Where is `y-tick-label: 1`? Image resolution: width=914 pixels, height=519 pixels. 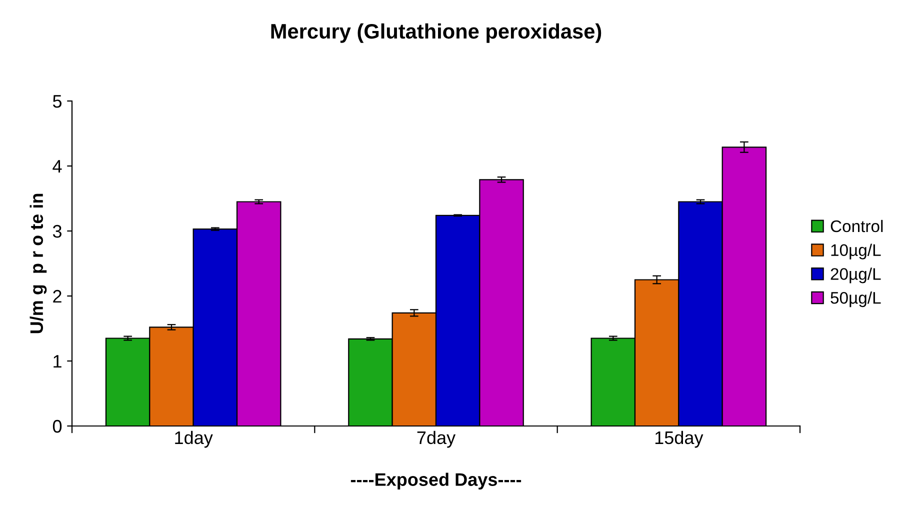 y-tick-label: 1 is located at coordinates (58, 361).